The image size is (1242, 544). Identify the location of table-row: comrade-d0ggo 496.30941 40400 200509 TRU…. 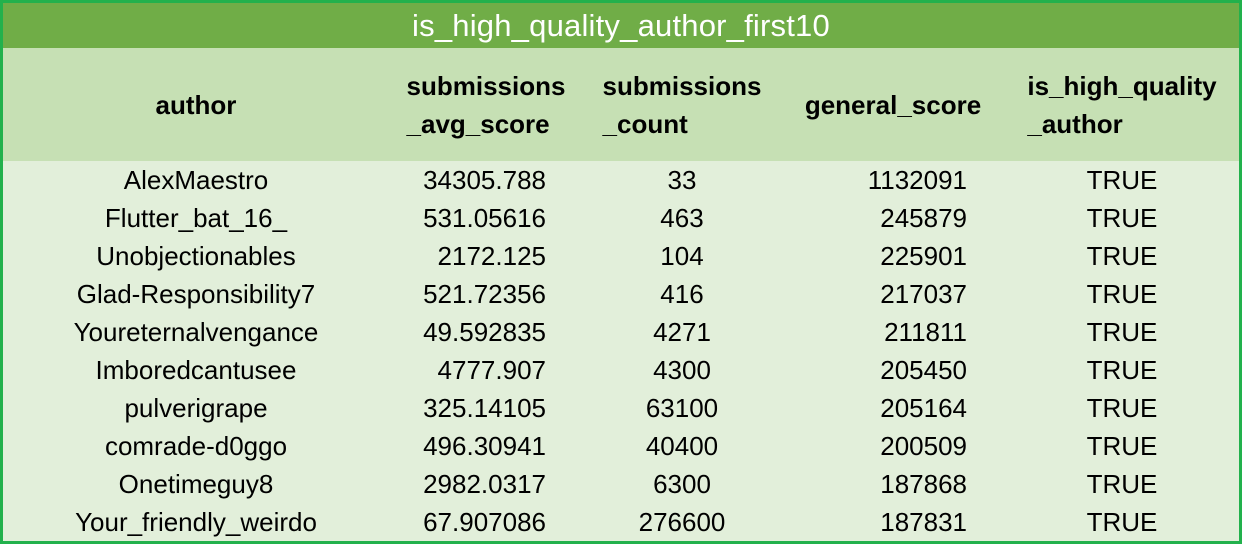
(621, 446).